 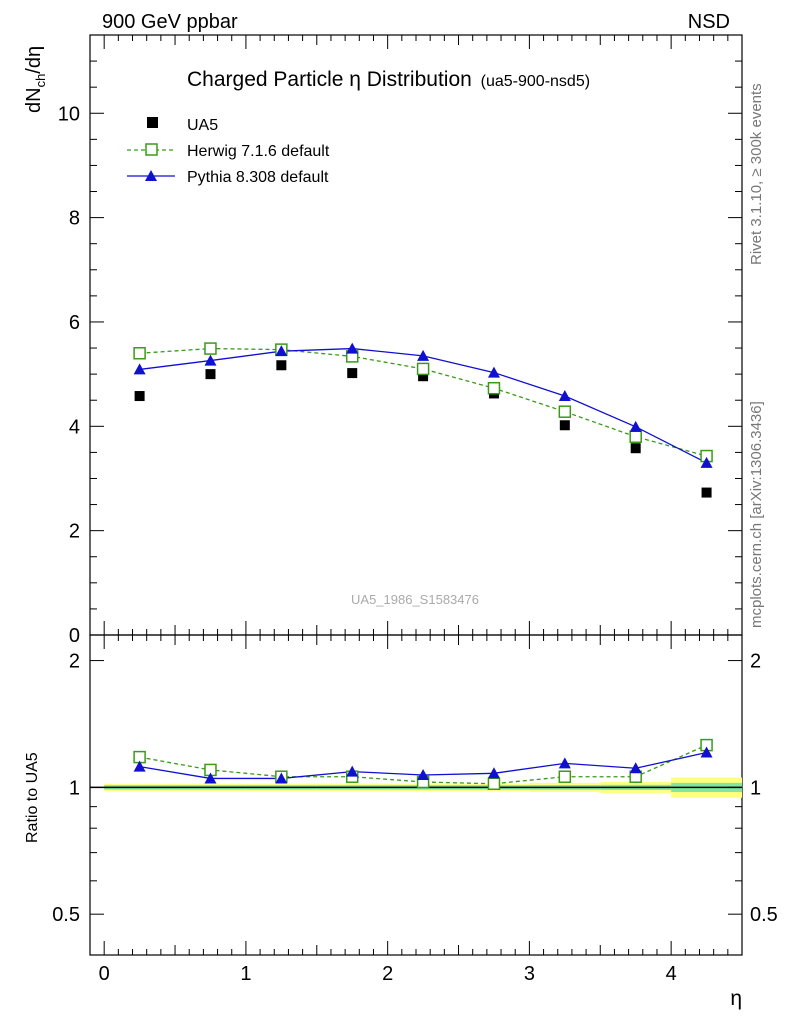 What do you see at coordinates (415, 599) in the screenshot?
I see `analysis-watermark: UA5_1986_S1583476` at bounding box center [415, 599].